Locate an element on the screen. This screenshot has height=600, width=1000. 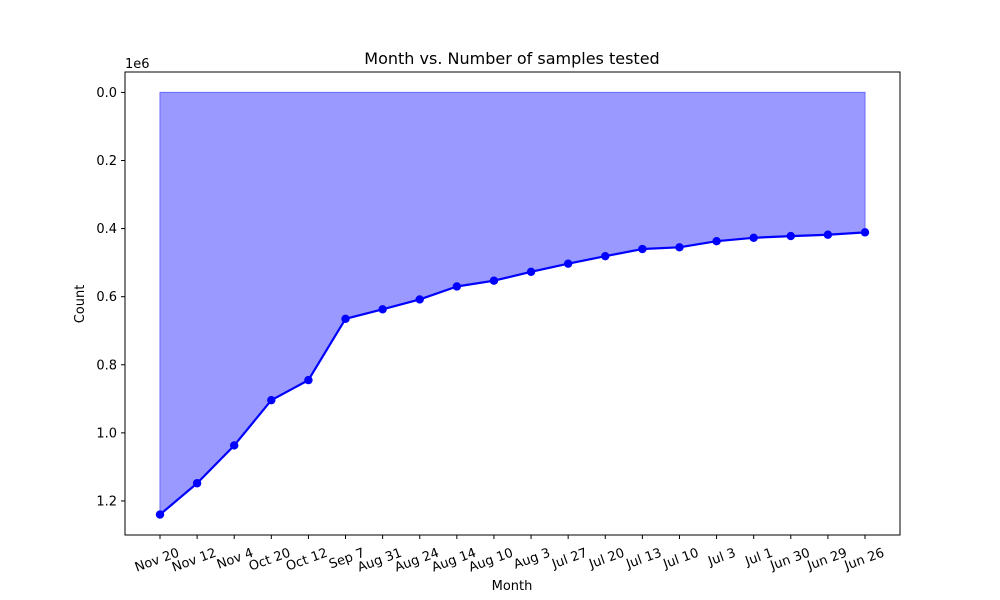
y-multiplier-label: 1e6 is located at coordinates (137, 64).